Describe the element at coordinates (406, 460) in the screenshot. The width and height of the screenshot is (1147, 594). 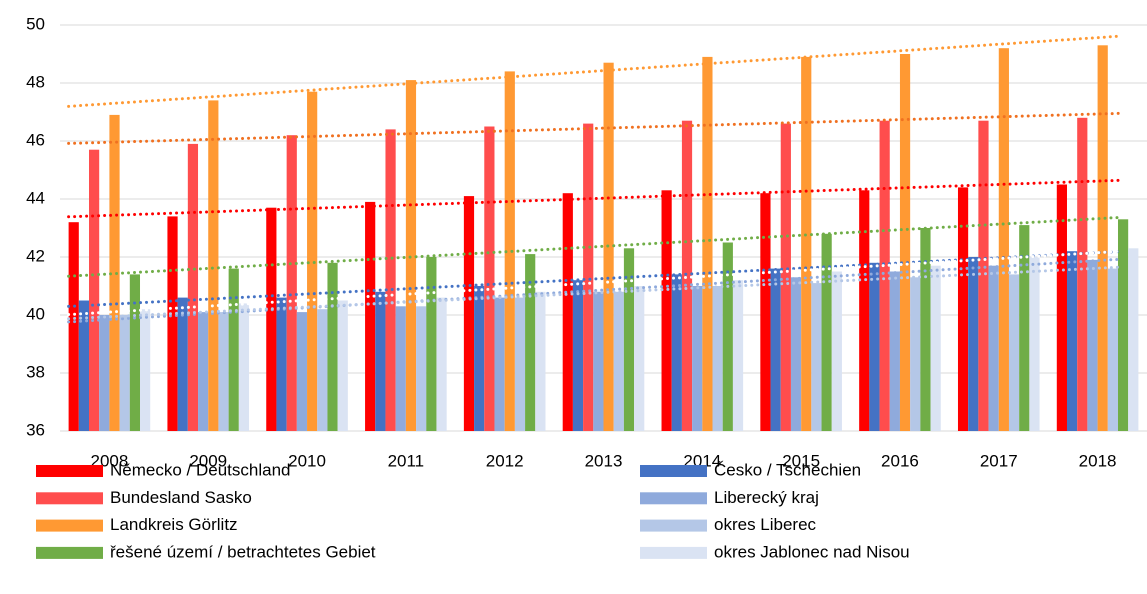
I see `x-tick-label: 2011` at that location.